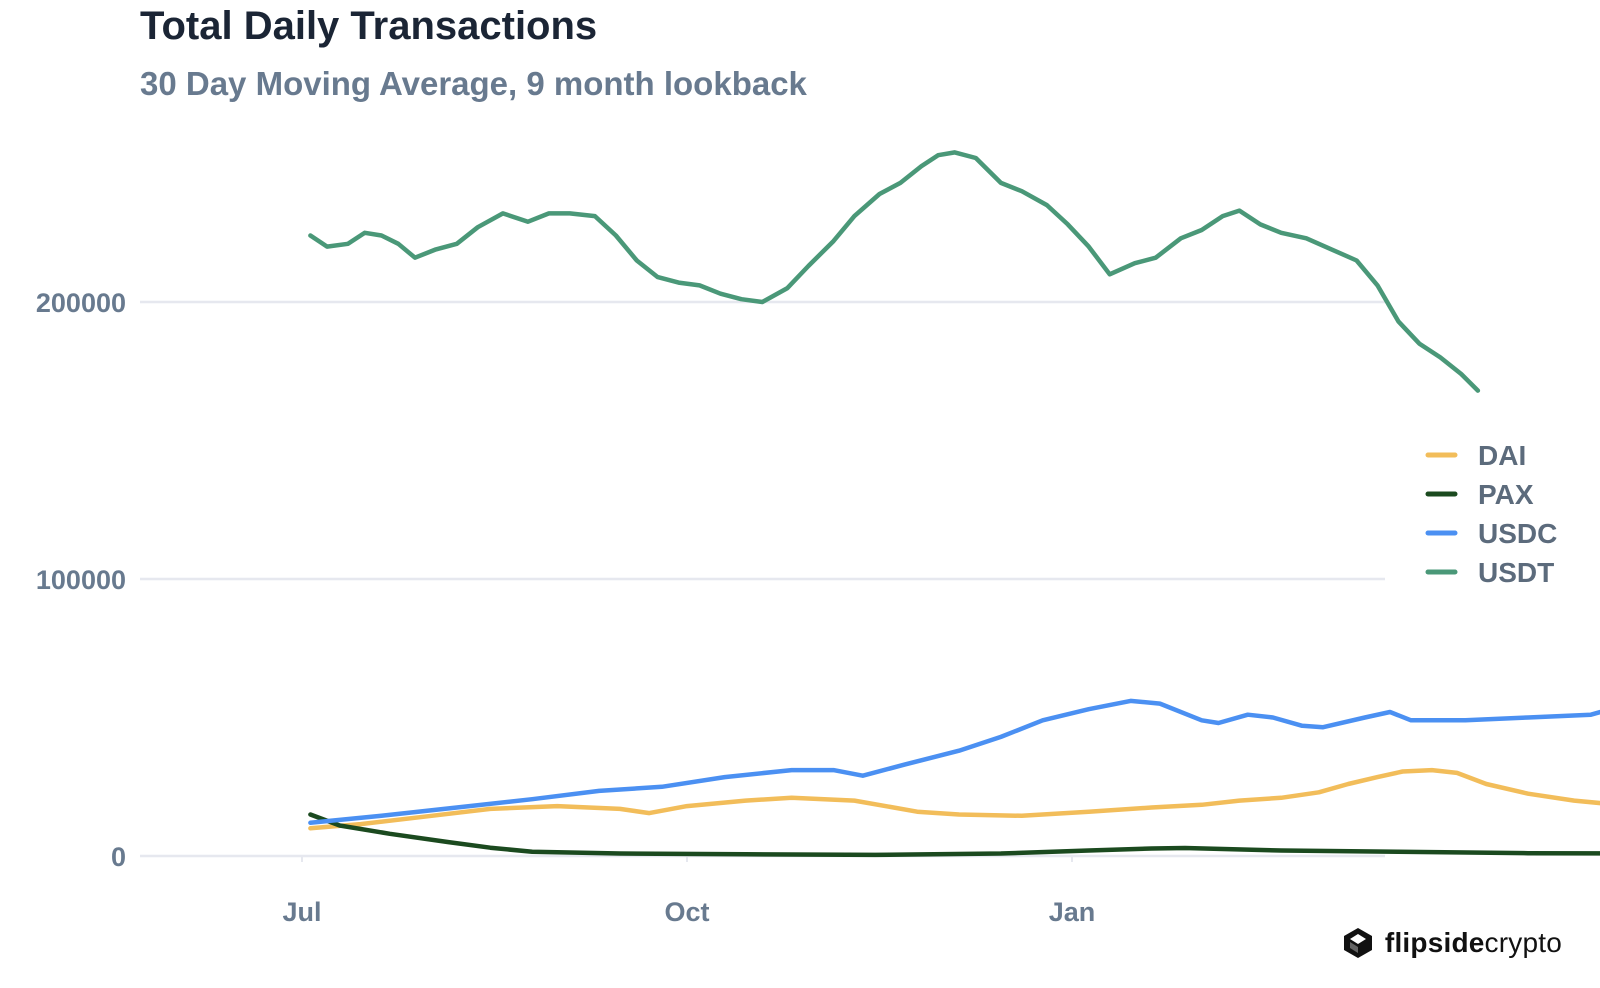 This screenshot has height=988, width=1600. I want to click on flipside-logo-icon, so click(1357, 943).